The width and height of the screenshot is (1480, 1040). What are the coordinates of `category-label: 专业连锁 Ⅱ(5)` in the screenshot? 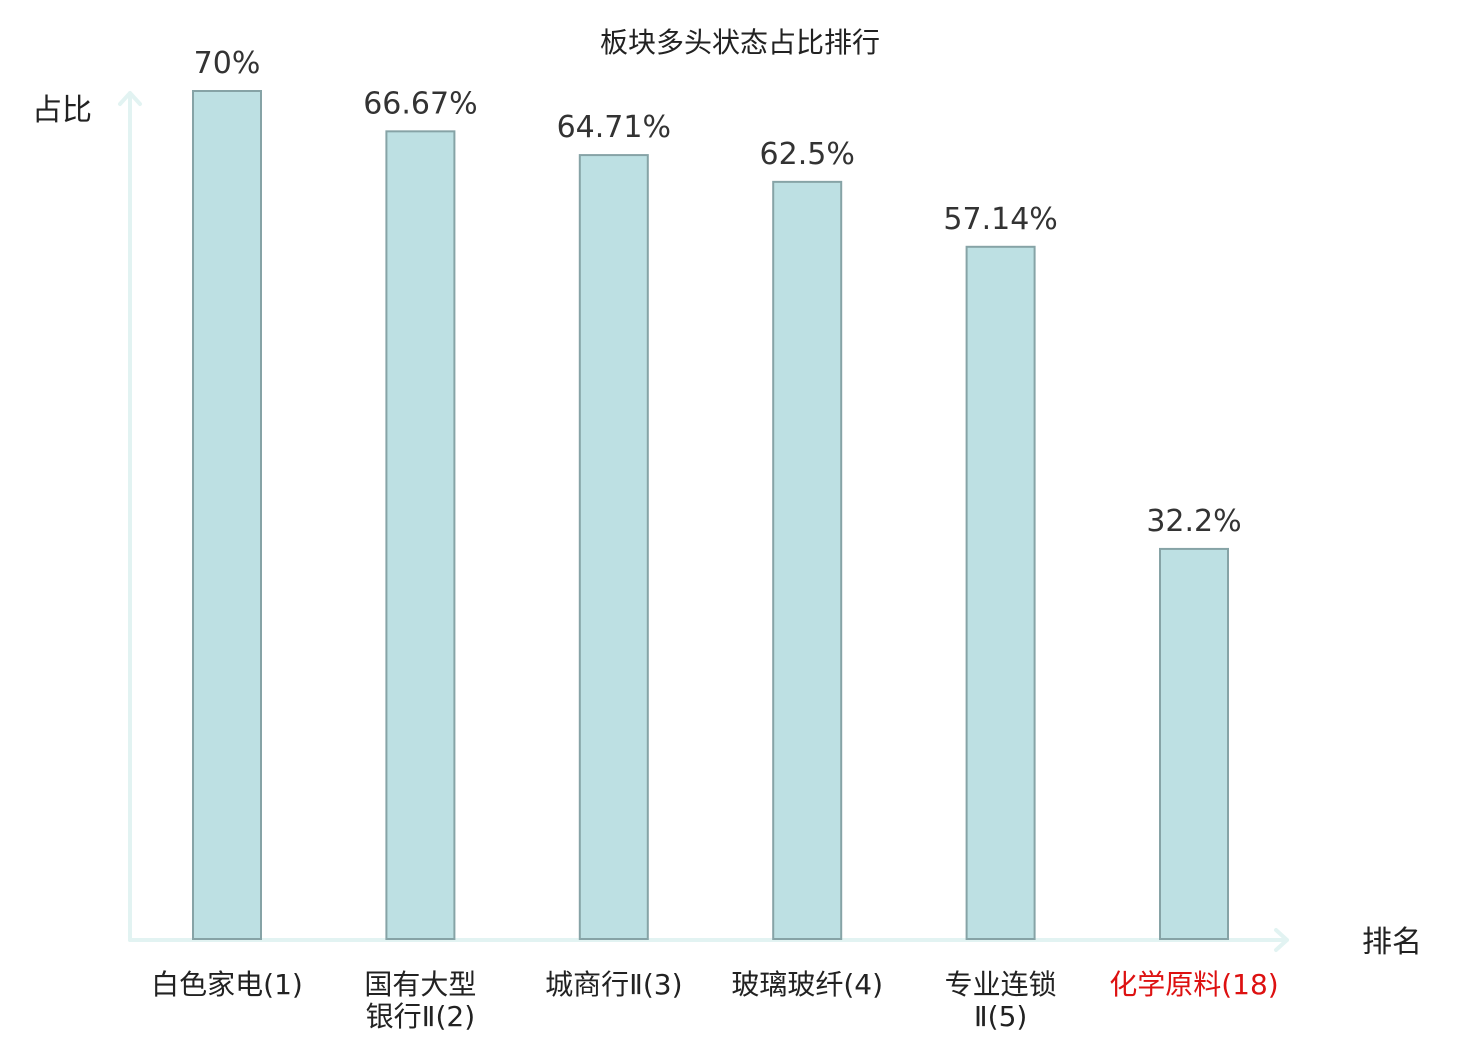 It's located at (1001, 1000).